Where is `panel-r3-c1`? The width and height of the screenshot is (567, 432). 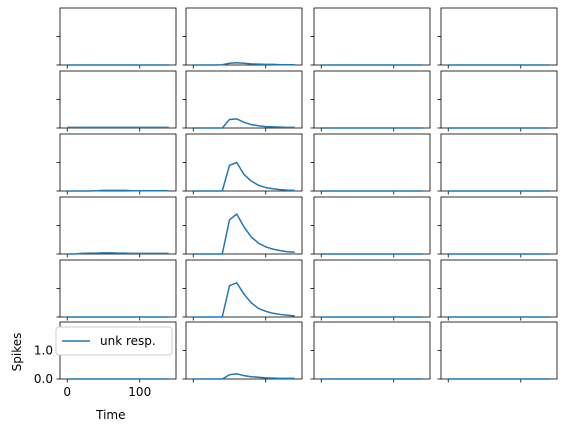 panel-r3-c1 is located at coordinates (242, 227).